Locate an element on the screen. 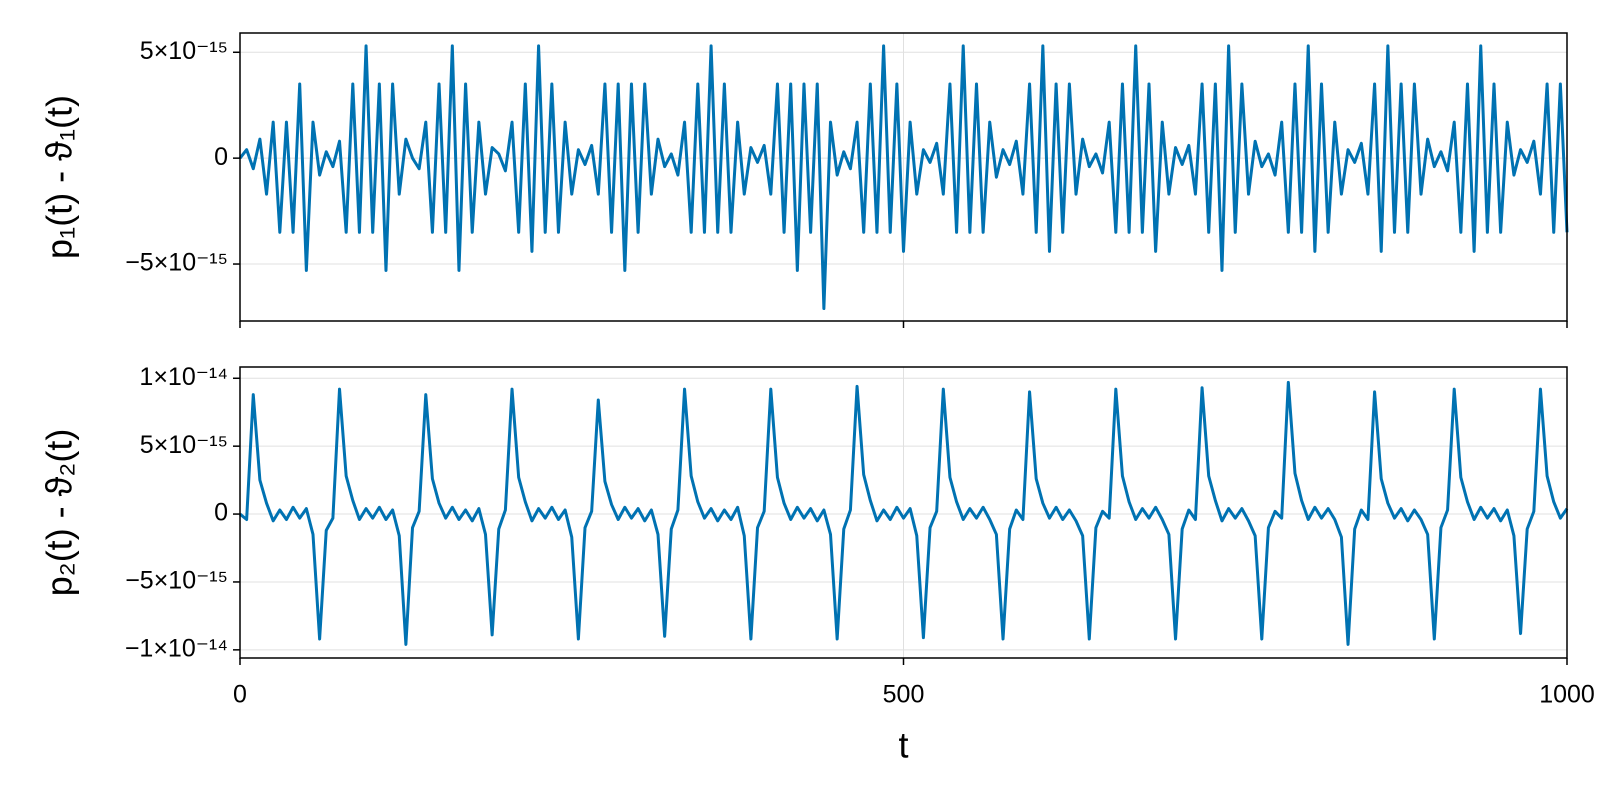 Image resolution: width=1600 pixels, height=800 pixels. x-tick-label: 500 is located at coordinates (904, 695).